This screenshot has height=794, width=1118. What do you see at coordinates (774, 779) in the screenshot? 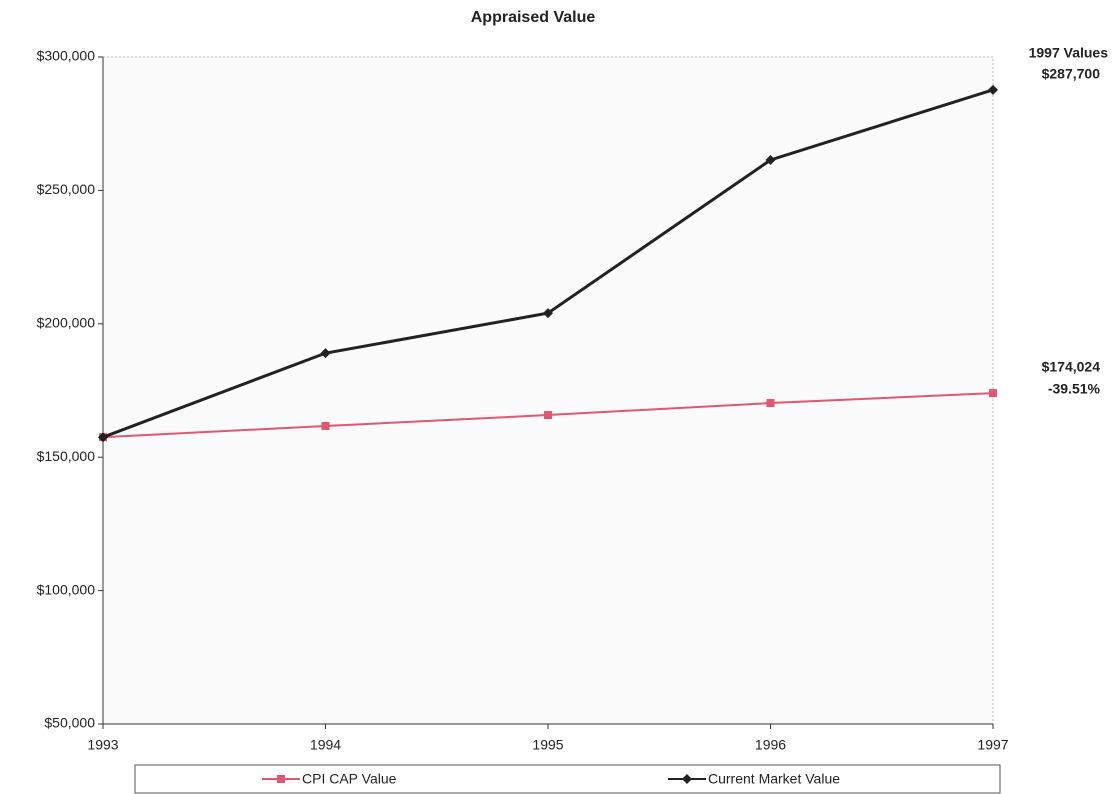
I see `legend-label: Current Market Value` at bounding box center [774, 779].